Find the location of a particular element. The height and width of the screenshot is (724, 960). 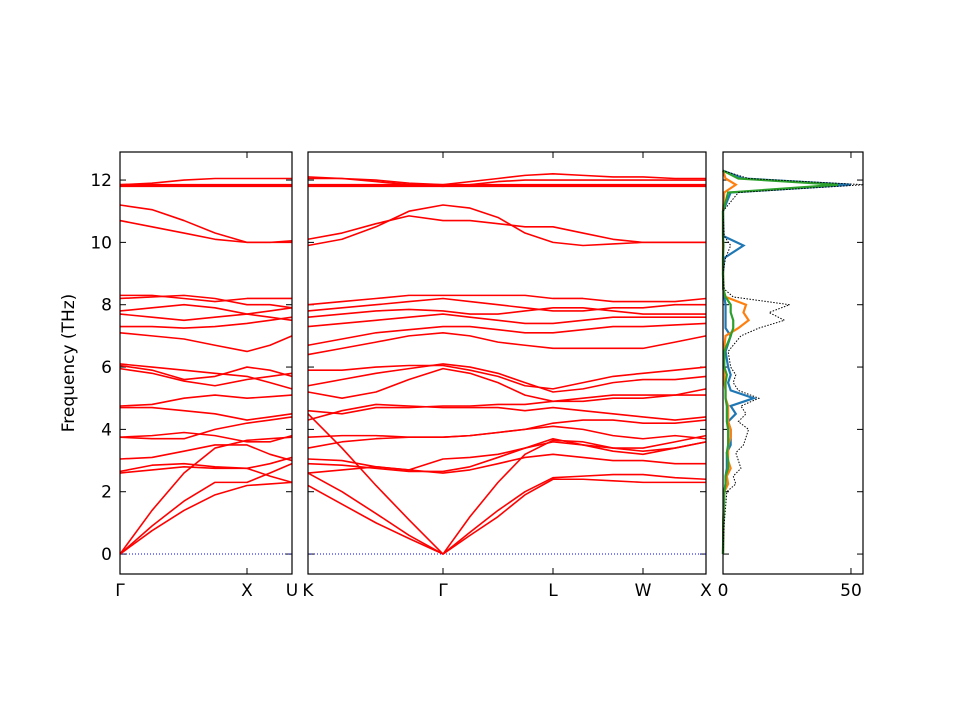

y-tick-label: 8 is located at coordinates (106, 306).